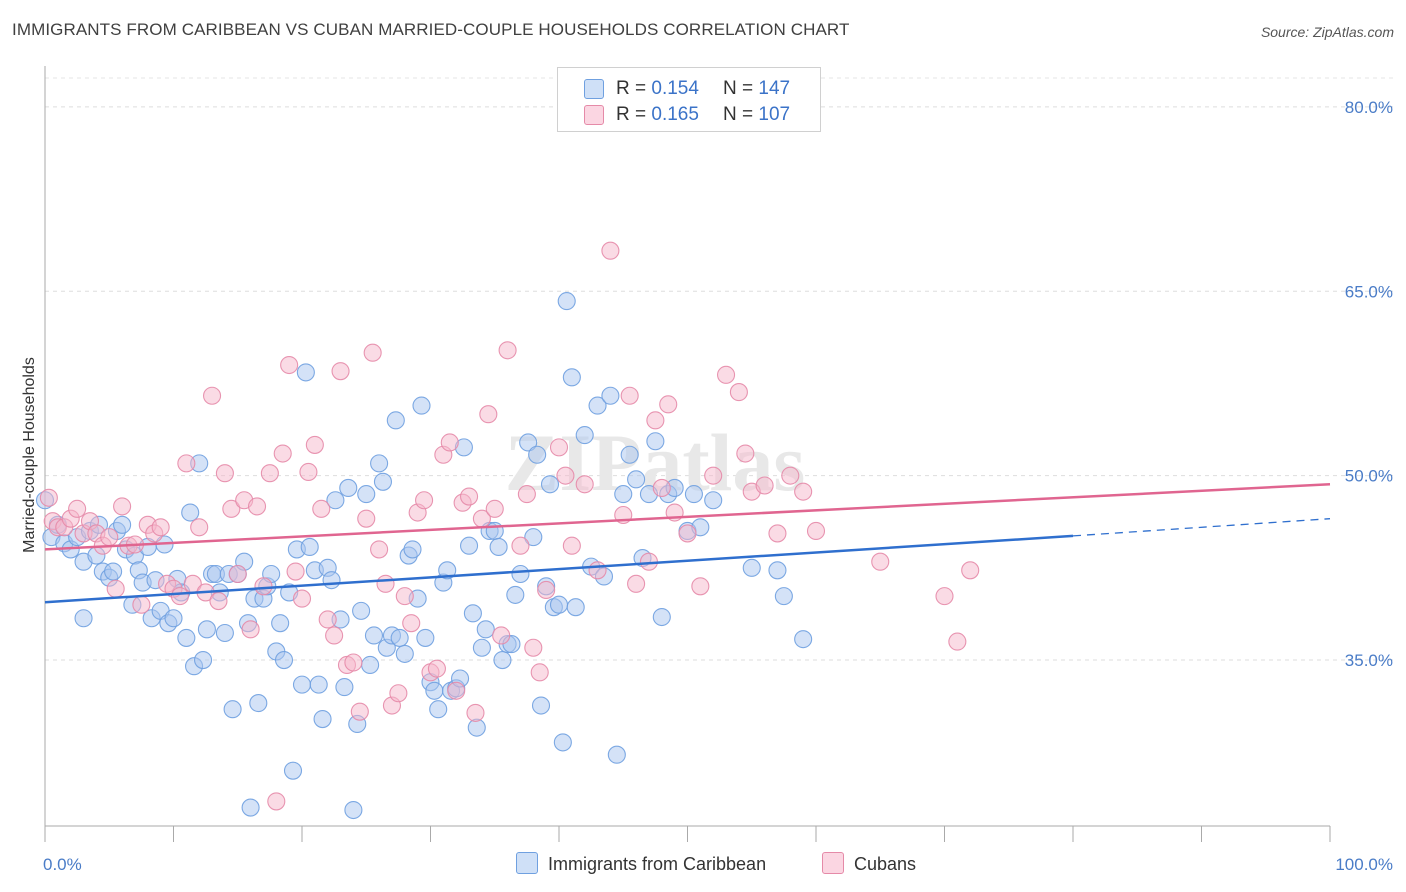  What do you see at coordinates (833, 863) in the screenshot?
I see `bottom-legend-swatch-cubans` at bounding box center [833, 863].